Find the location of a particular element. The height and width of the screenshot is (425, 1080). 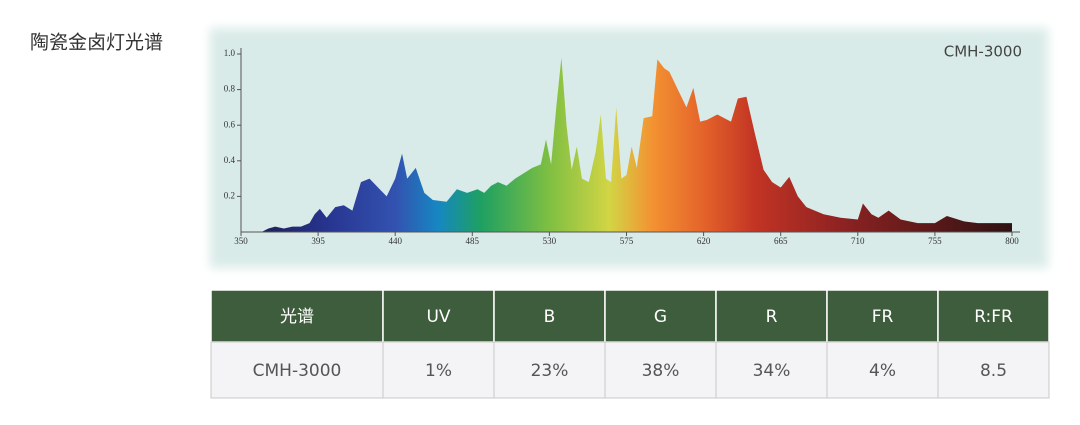

header-text: 光谱 is located at coordinates (297, 317).